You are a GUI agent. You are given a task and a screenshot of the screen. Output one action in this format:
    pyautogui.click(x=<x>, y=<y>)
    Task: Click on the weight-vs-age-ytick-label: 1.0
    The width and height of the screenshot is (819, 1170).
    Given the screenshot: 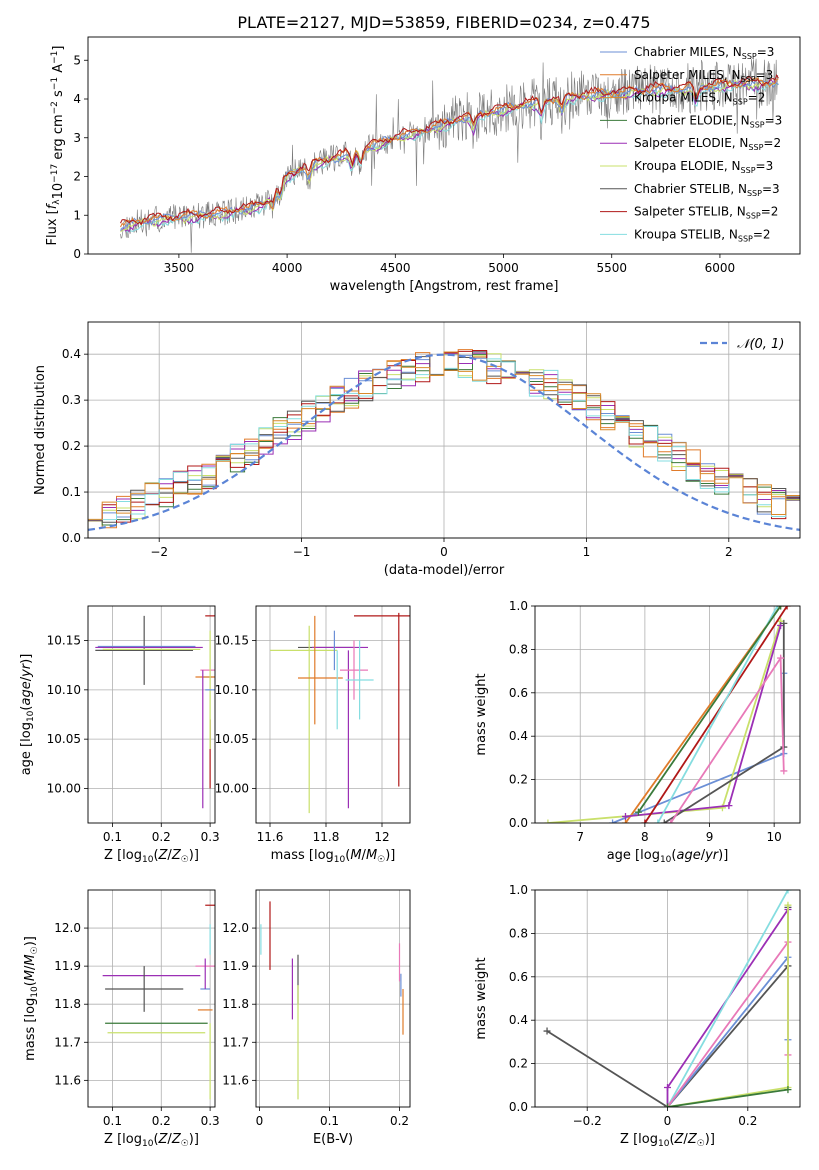 What is the action you would take?
    pyautogui.click(x=518, y=606)
    